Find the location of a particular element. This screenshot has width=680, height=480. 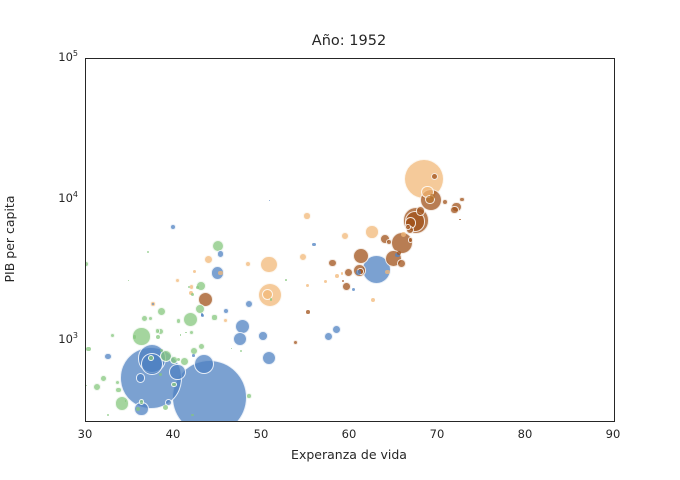

chart-title: Año: 1952 is located at coordinates (349, 41).